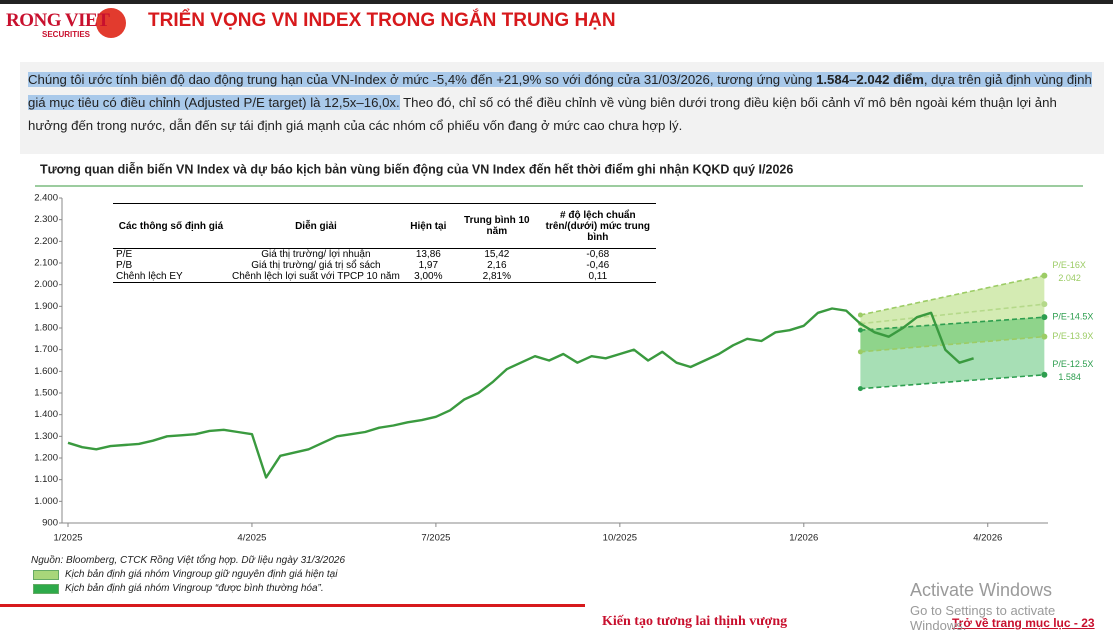 This screenshot has height=633, width=1113. I want to click on table-cell: P/E, so click(124, 254).